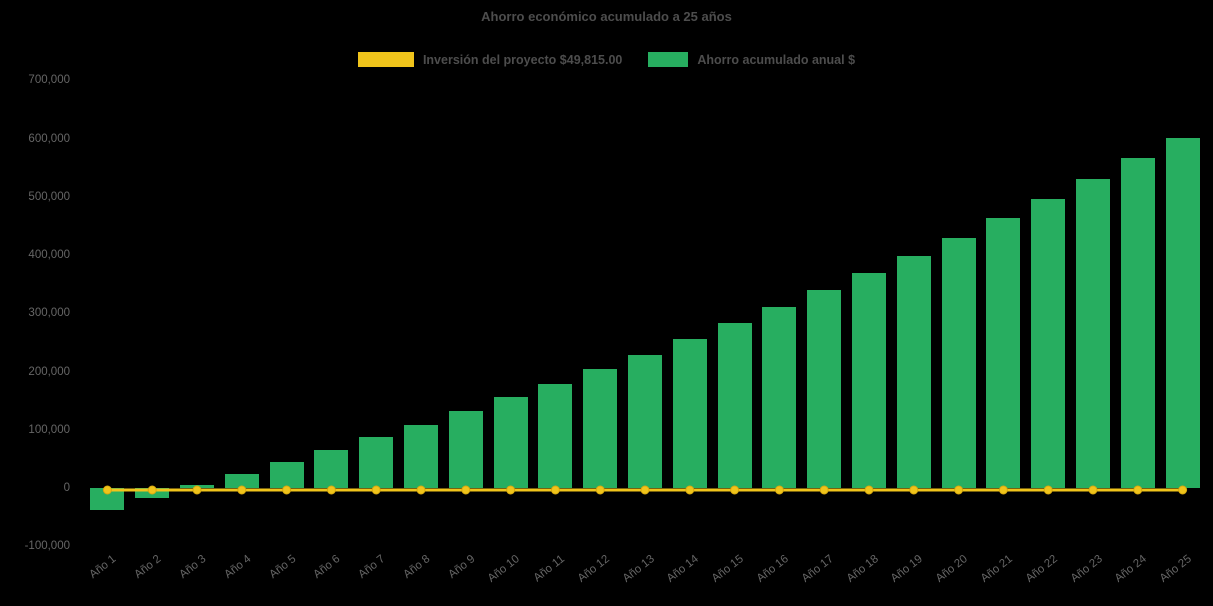 The width and height of the screenshot is (1213, 606). Describe the element at coordinates (817, 569) in the screenshot. I see `x-axis-tick-label: Año 17` at that location.